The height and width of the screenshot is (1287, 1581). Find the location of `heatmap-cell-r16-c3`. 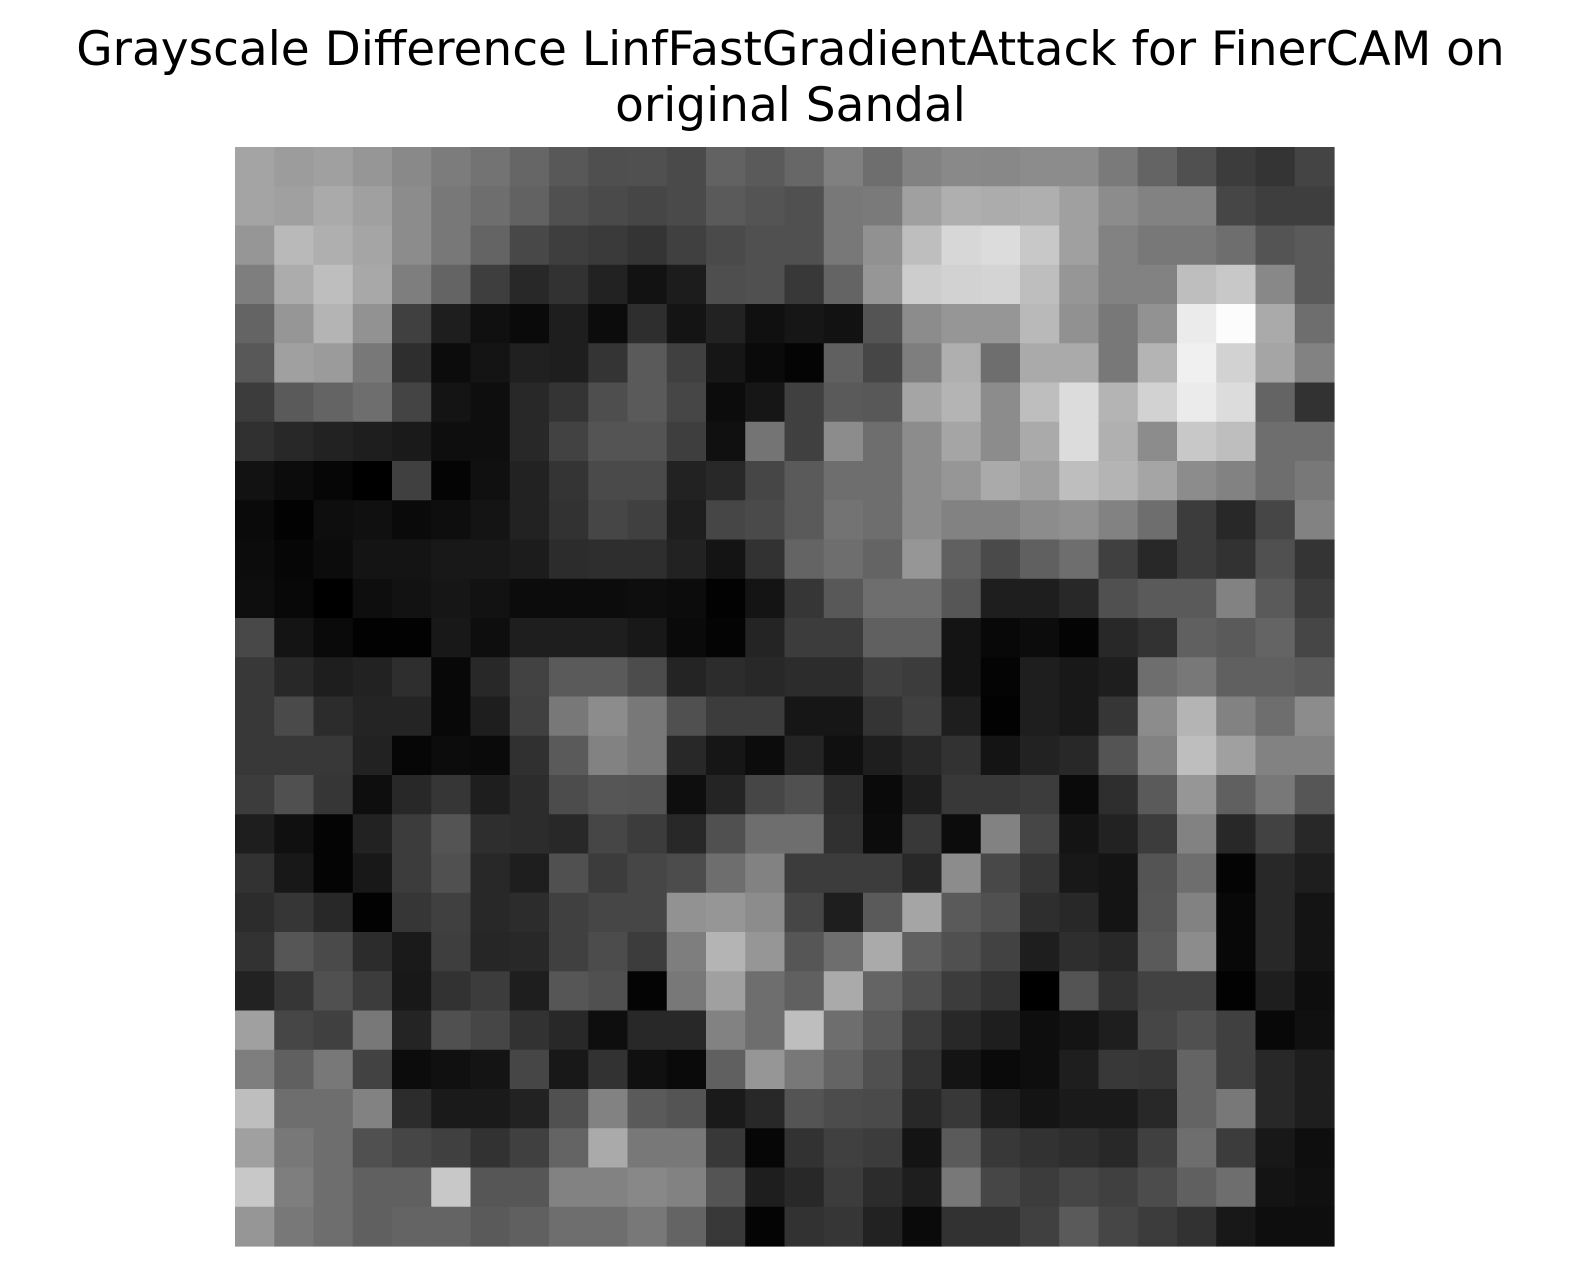

heatmap-cell-r16-c3 is located at coordinates (372, 795).